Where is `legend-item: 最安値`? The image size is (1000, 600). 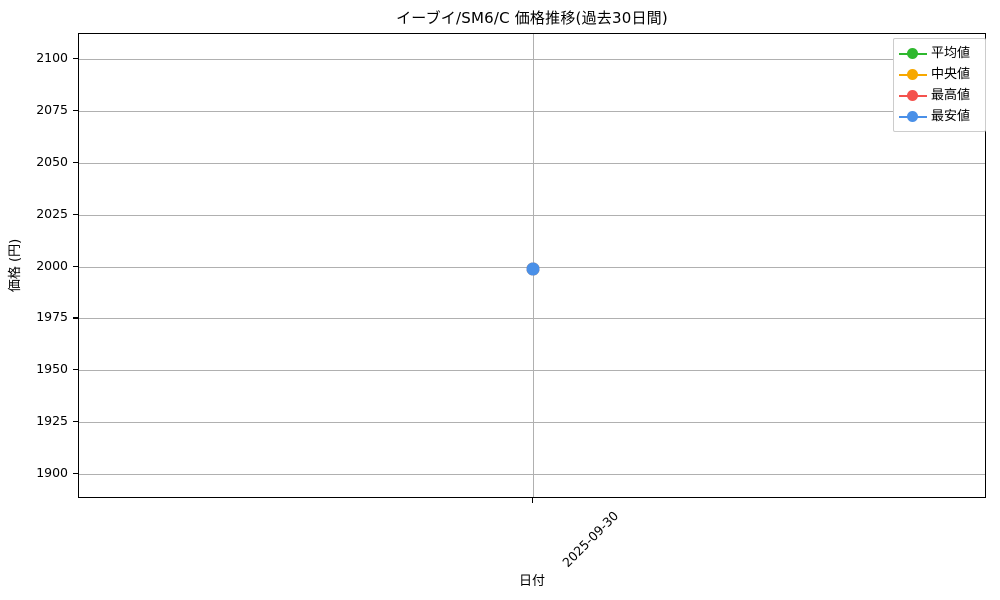
legend-item: 最安値 is located at coordinates (939, 116).